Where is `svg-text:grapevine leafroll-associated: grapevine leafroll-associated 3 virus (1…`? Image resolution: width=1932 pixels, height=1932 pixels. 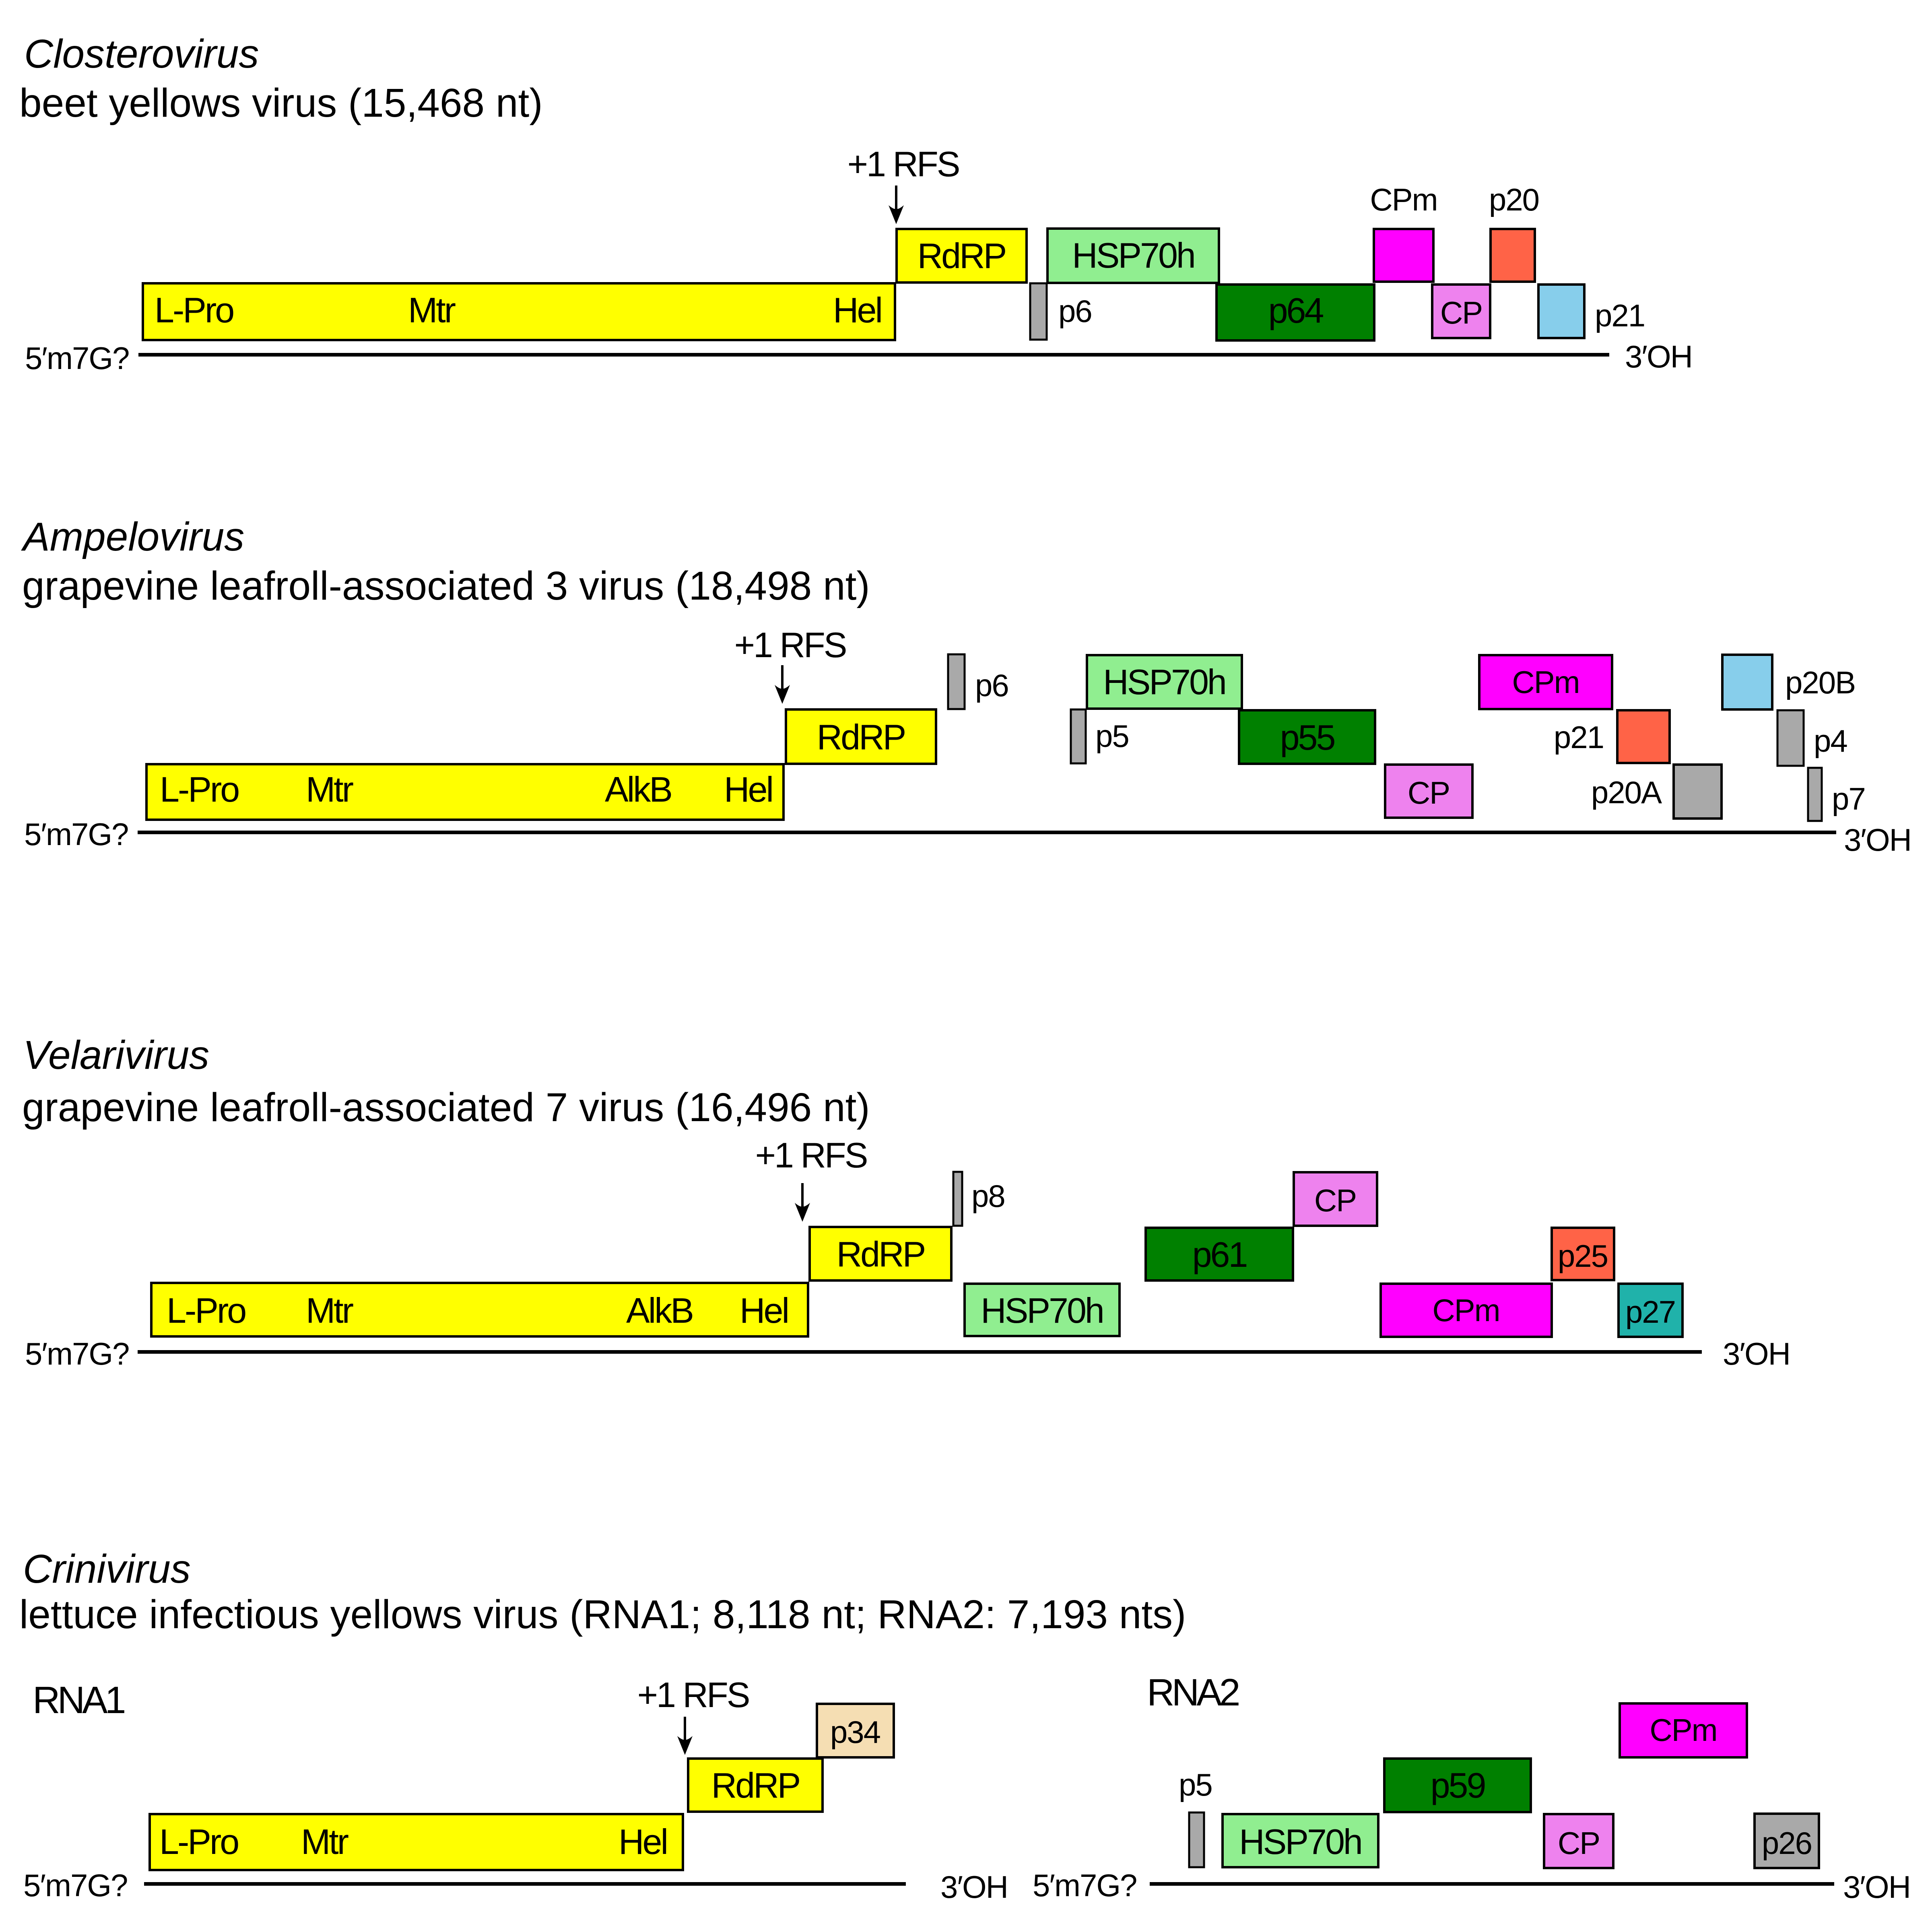 svg-text:grapevine leafroll-associated: grapevine leafroll-associated 3 virus (1… is located at coordinates (446, 585).